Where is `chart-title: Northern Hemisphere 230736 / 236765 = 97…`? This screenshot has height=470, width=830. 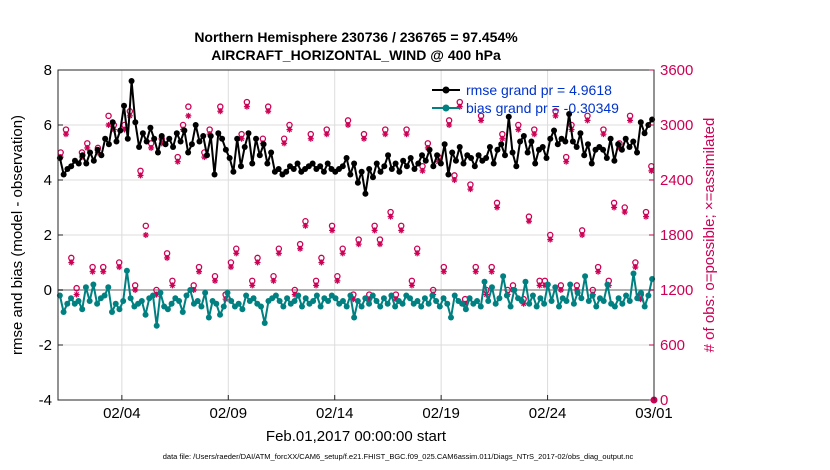 chart-title: Northern Hemisphere 230736 / 236765 = 97… is located at coordinates (356, 37).